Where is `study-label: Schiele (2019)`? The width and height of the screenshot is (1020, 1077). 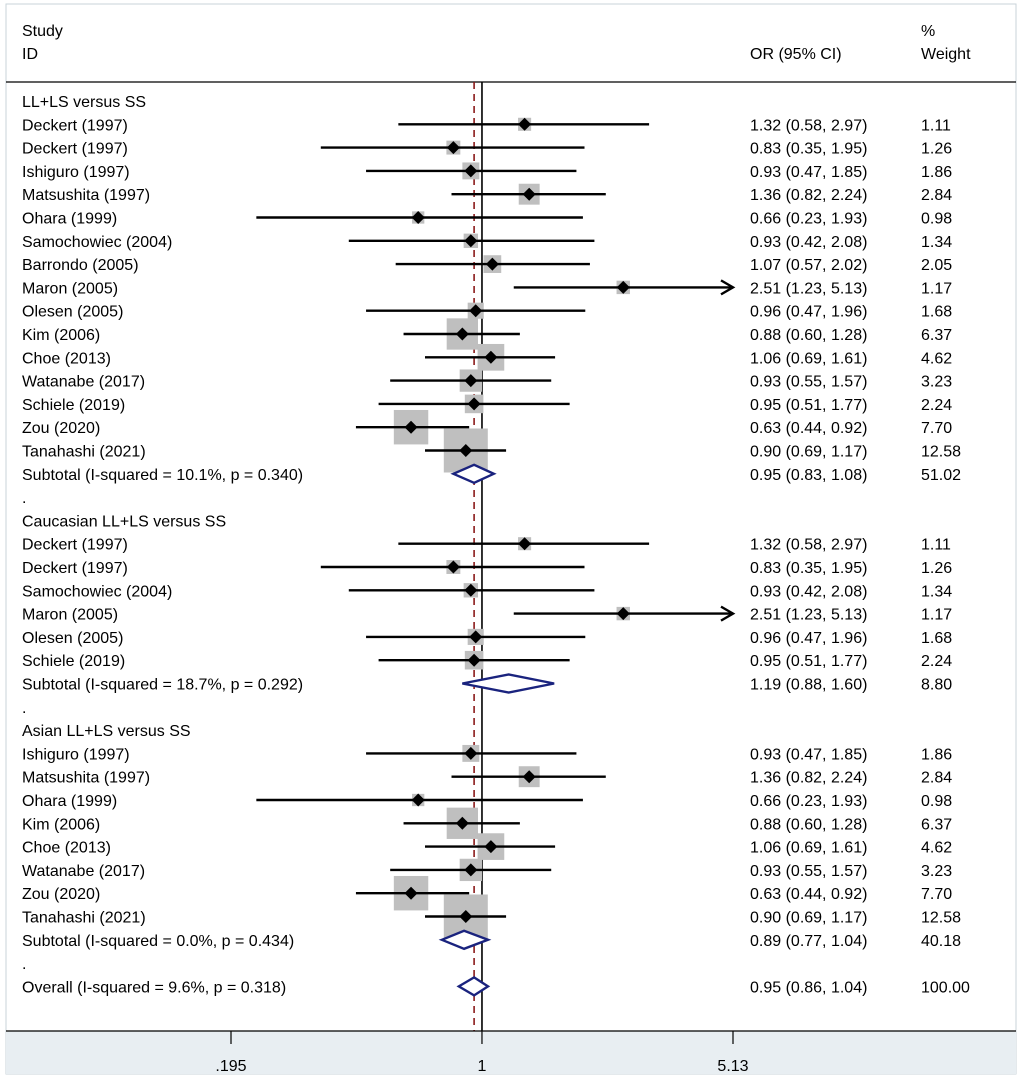
study-label: Schiele (2019) is located at coordinates (73, 405).